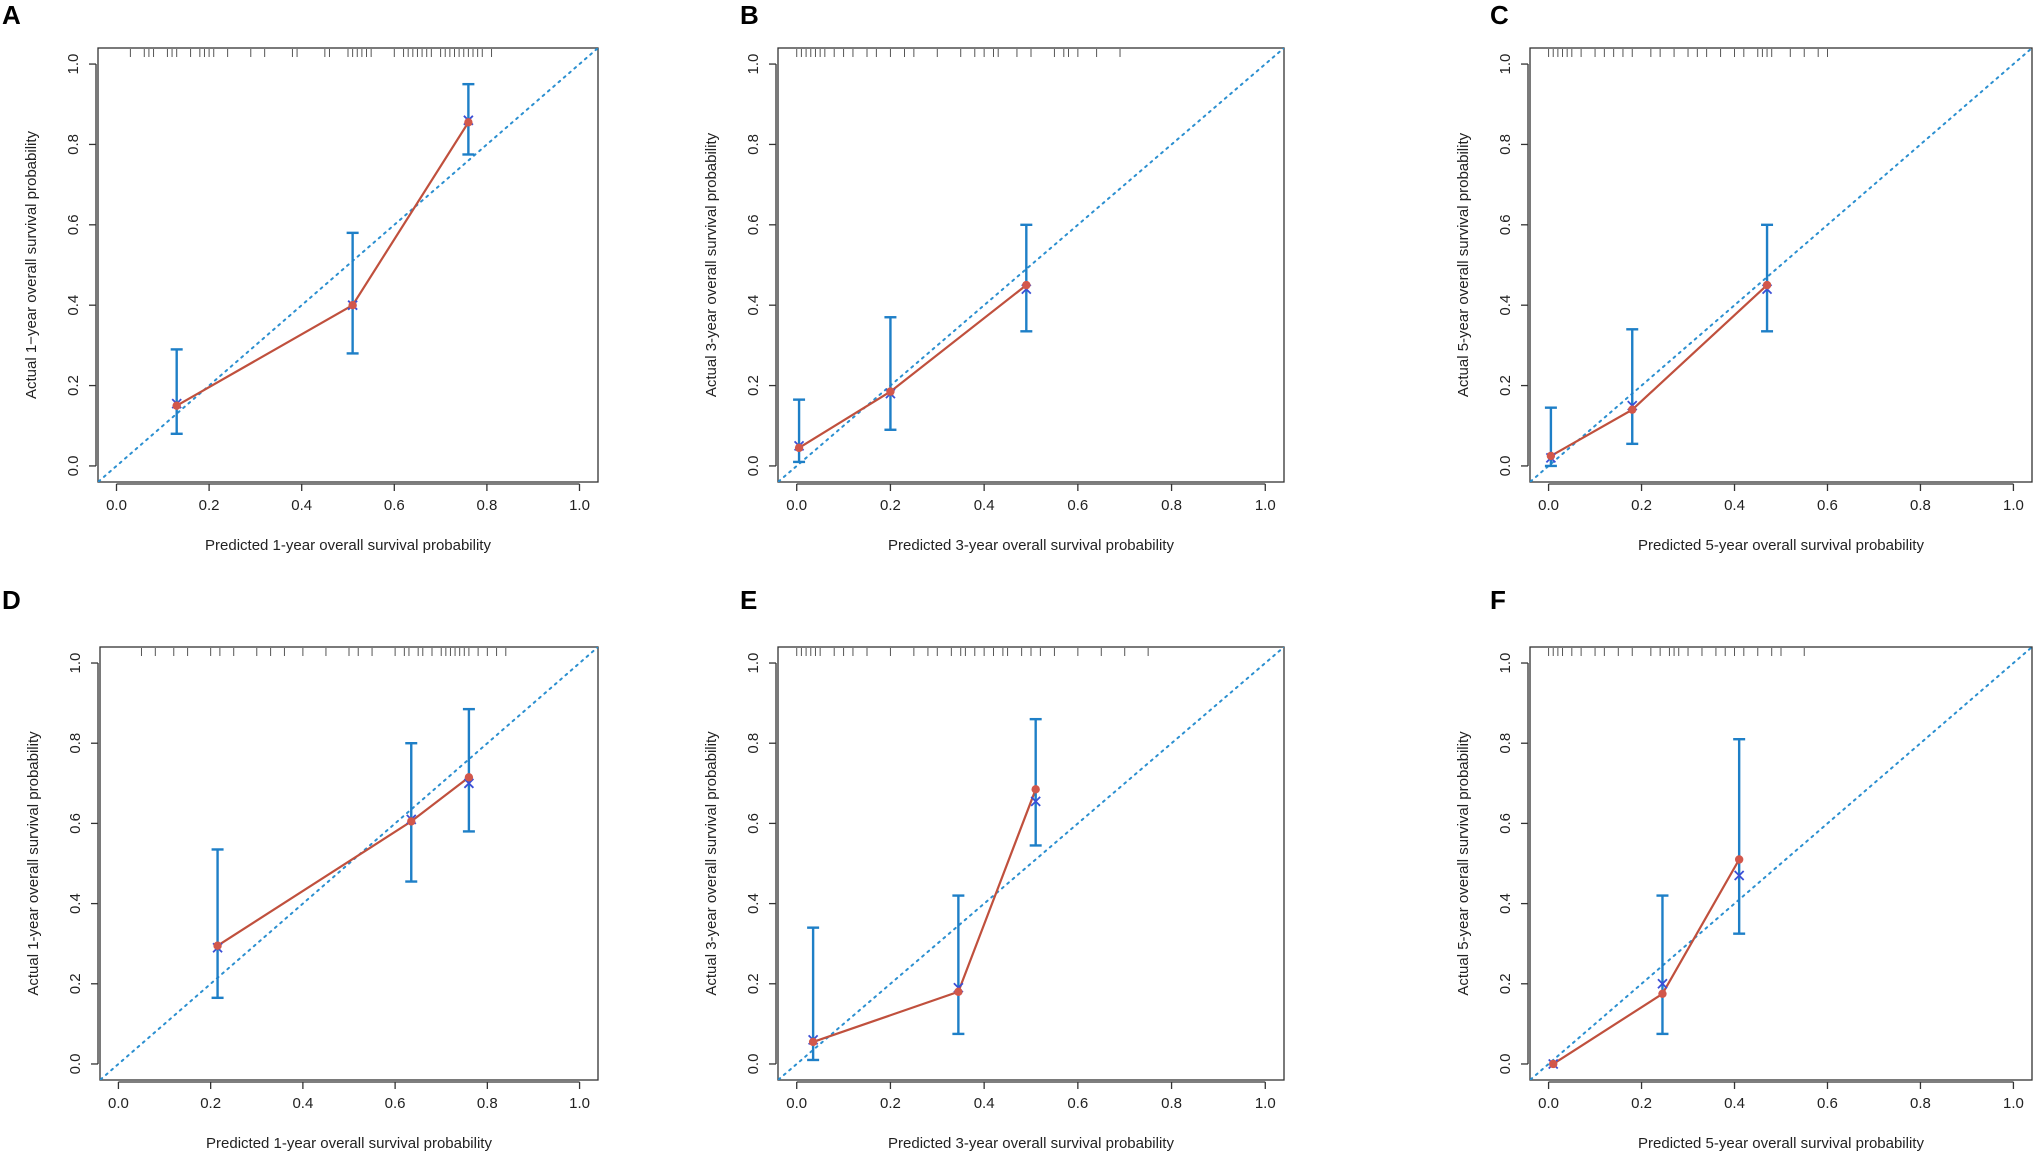  What do you see at coordinates (748, 600) in the screenshot?
I see `panel-e-letter: E` at bounding box center [748, 600].